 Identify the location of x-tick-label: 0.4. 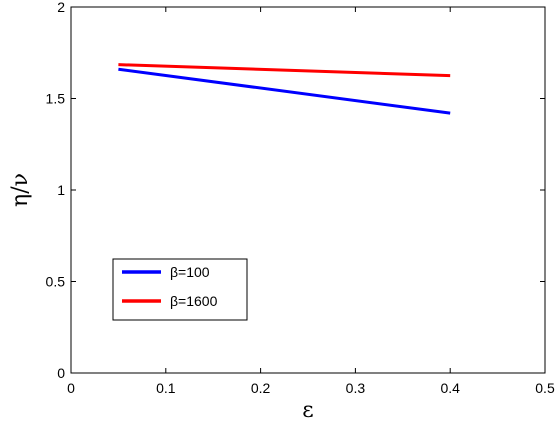
(450, 388).